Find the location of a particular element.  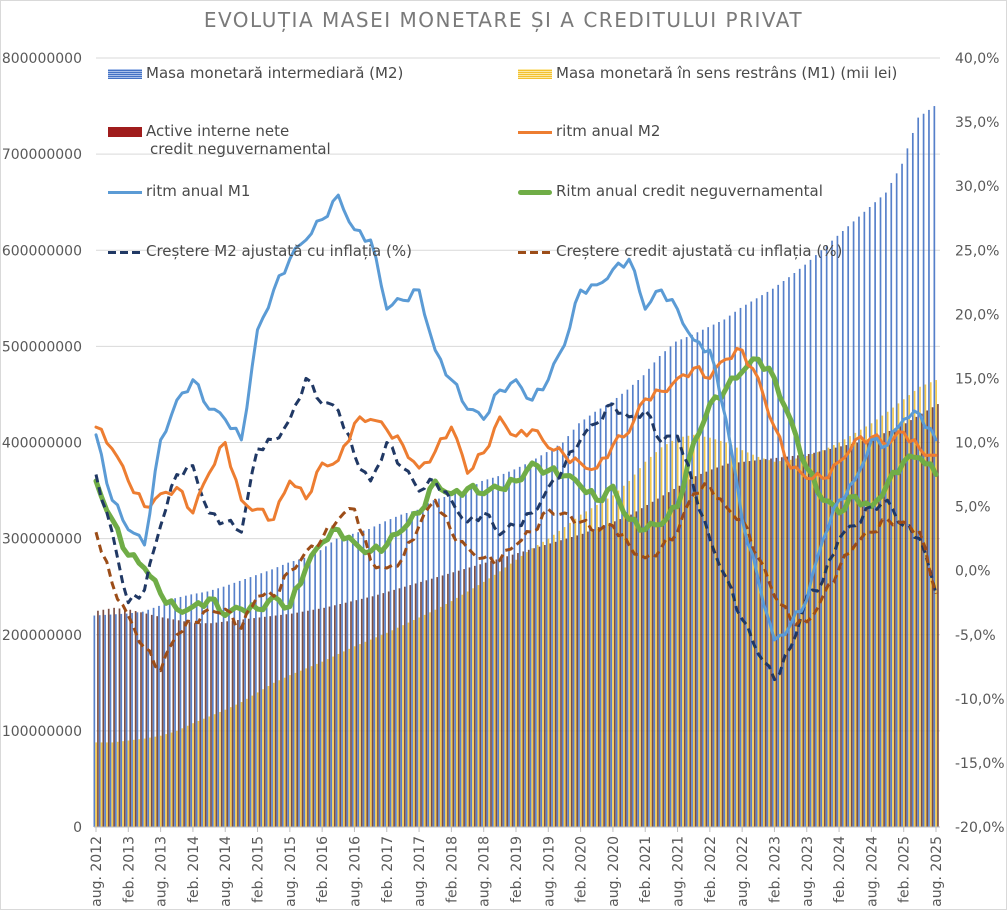

x-tick-label: feb. 2021 is located at coordinates (646, 869).